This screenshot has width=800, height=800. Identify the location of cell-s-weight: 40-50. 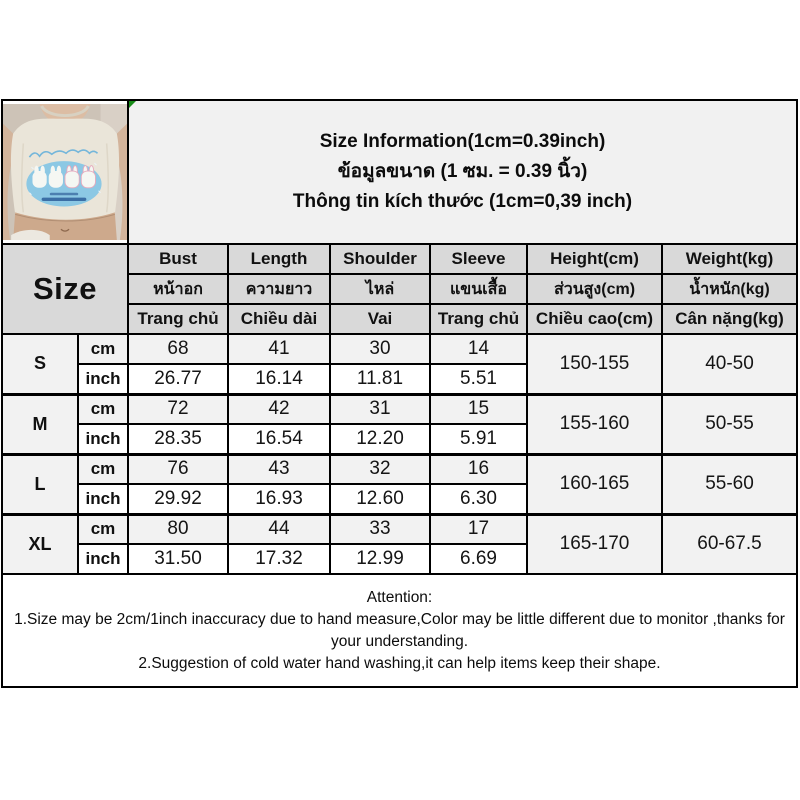
(729, 364).